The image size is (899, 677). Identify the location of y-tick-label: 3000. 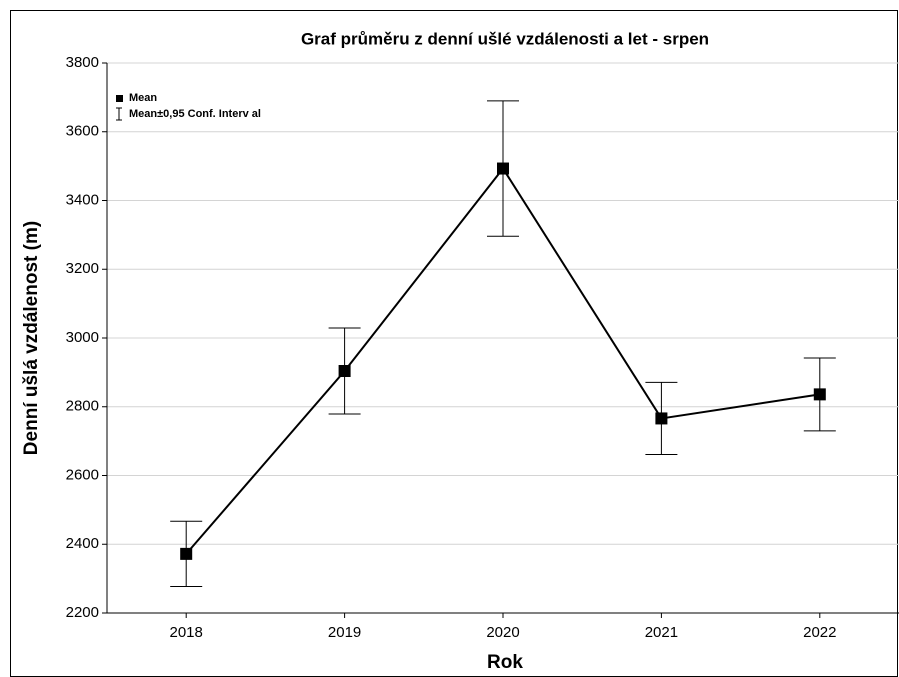
(82, 337).